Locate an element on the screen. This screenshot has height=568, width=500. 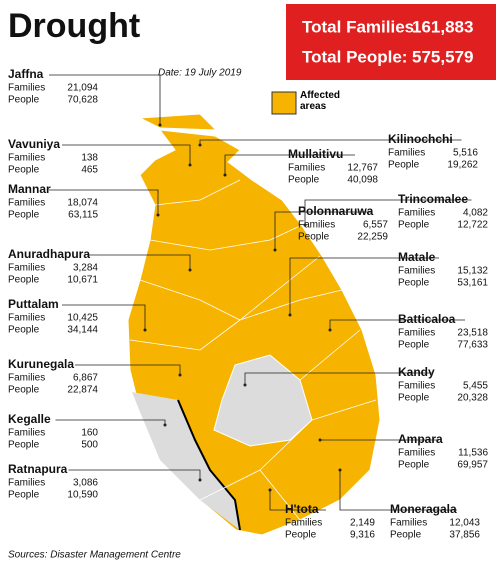
total-value: 161,883 is located at coordinates (442, 26).